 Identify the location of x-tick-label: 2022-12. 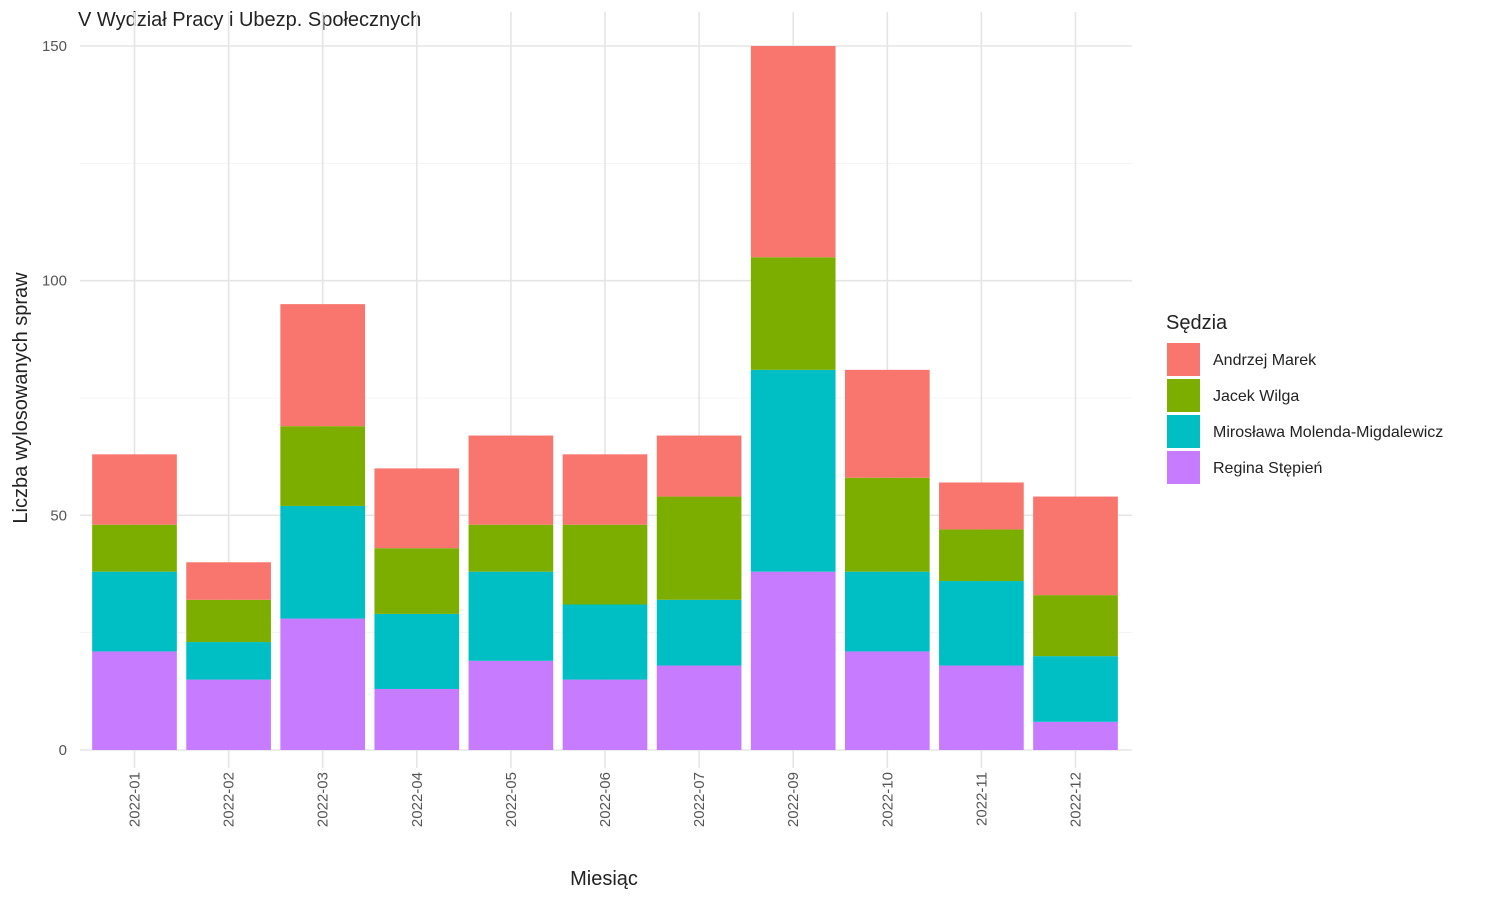
(1076, 799).